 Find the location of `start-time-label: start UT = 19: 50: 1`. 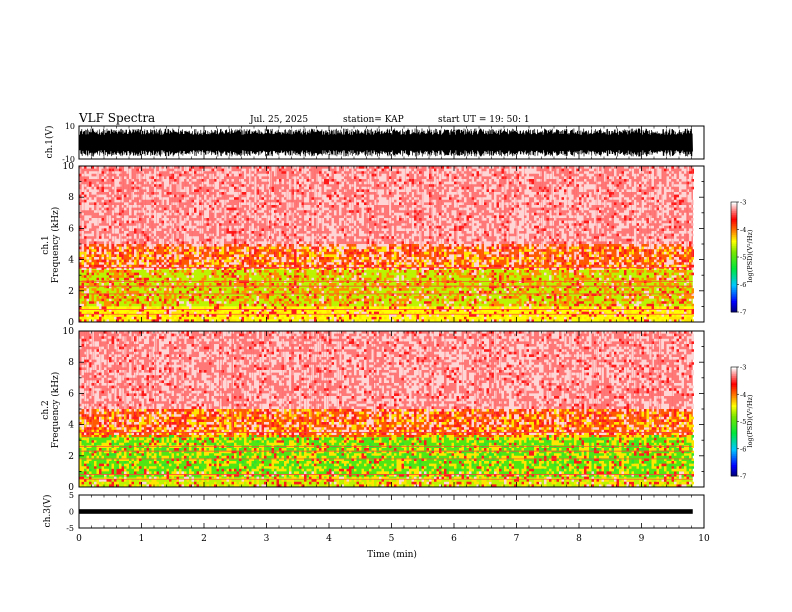

start-time-label: start UT = 19: 50: 1 is located at coordinates (484, 120).